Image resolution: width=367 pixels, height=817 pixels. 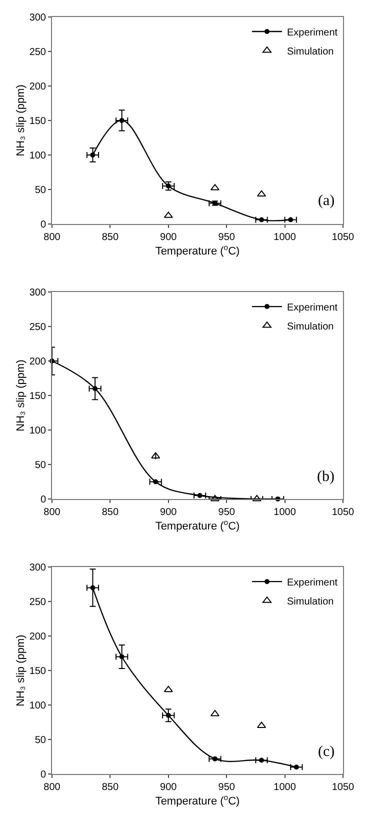 I want to click on annotation: (c), so click(x=326, y=752).